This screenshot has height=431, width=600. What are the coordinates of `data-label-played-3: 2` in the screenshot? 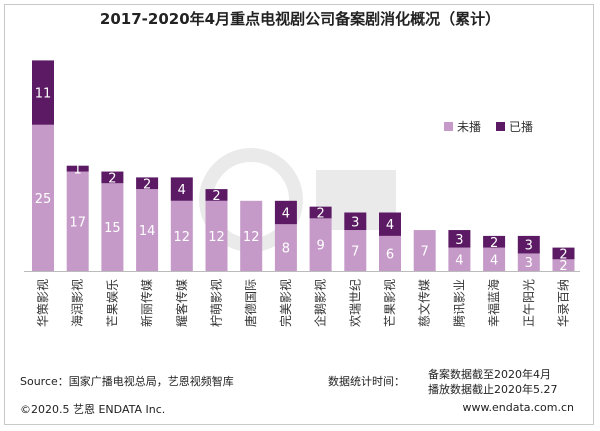 It's located at (147, 184).